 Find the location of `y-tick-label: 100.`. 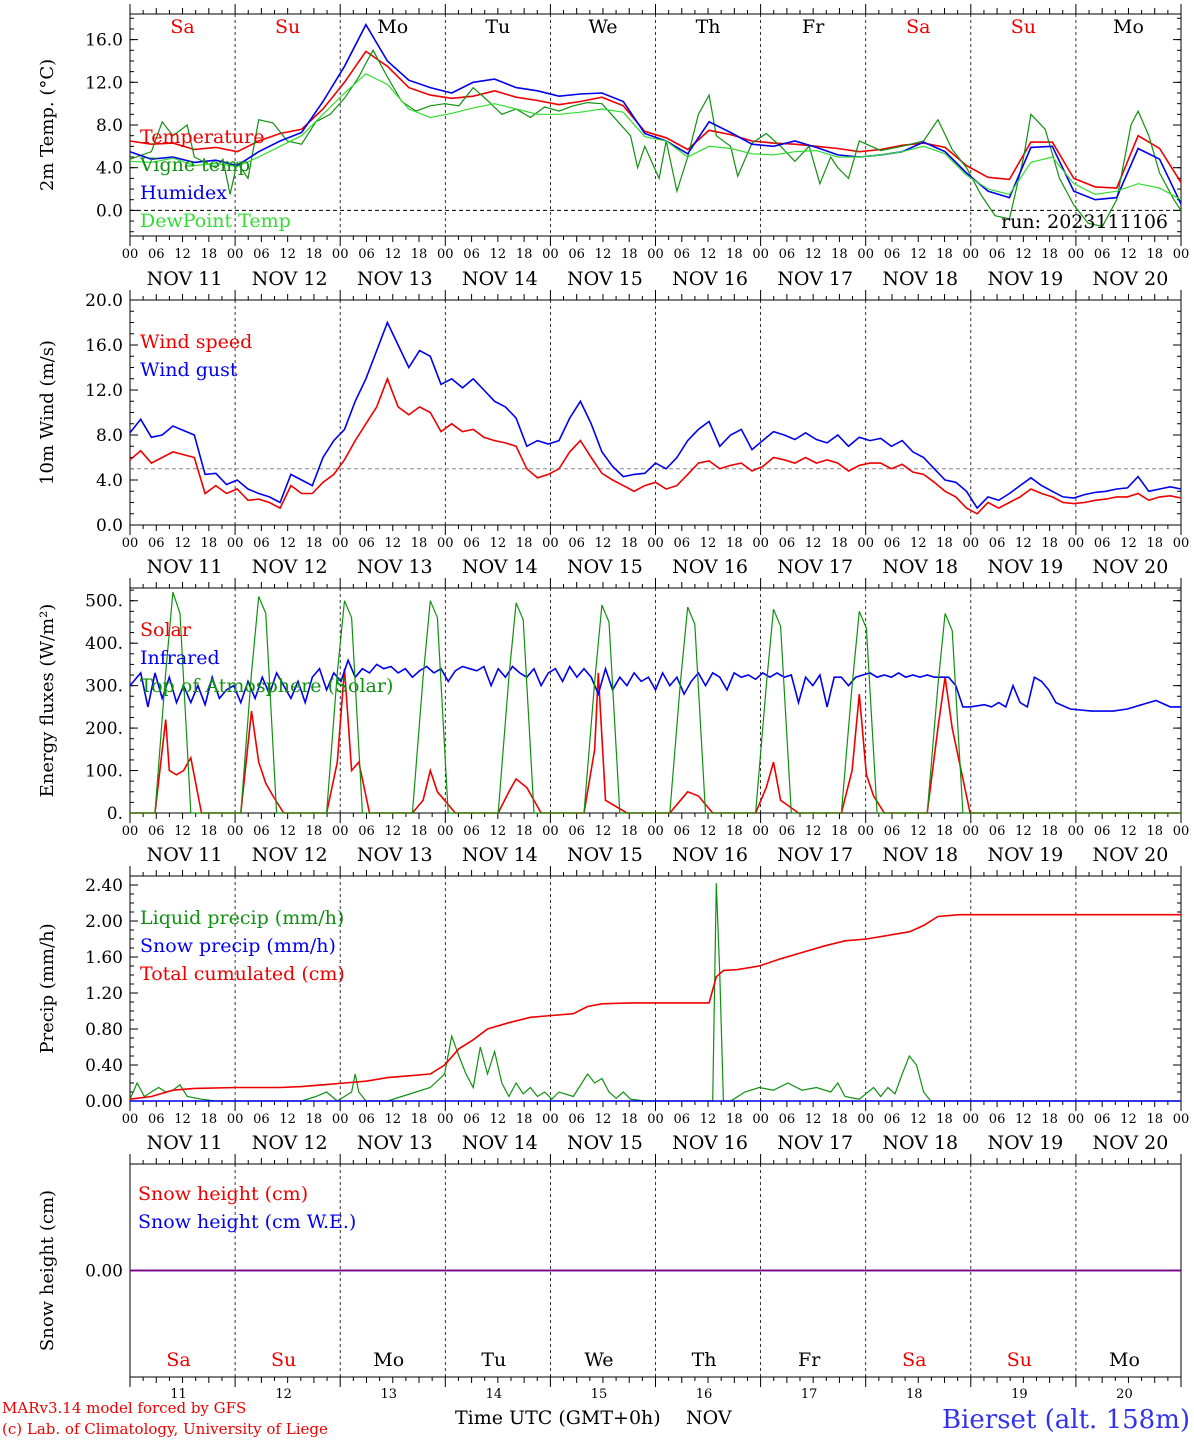

y-tick-label: 100. is located at coordinates (104, 772).